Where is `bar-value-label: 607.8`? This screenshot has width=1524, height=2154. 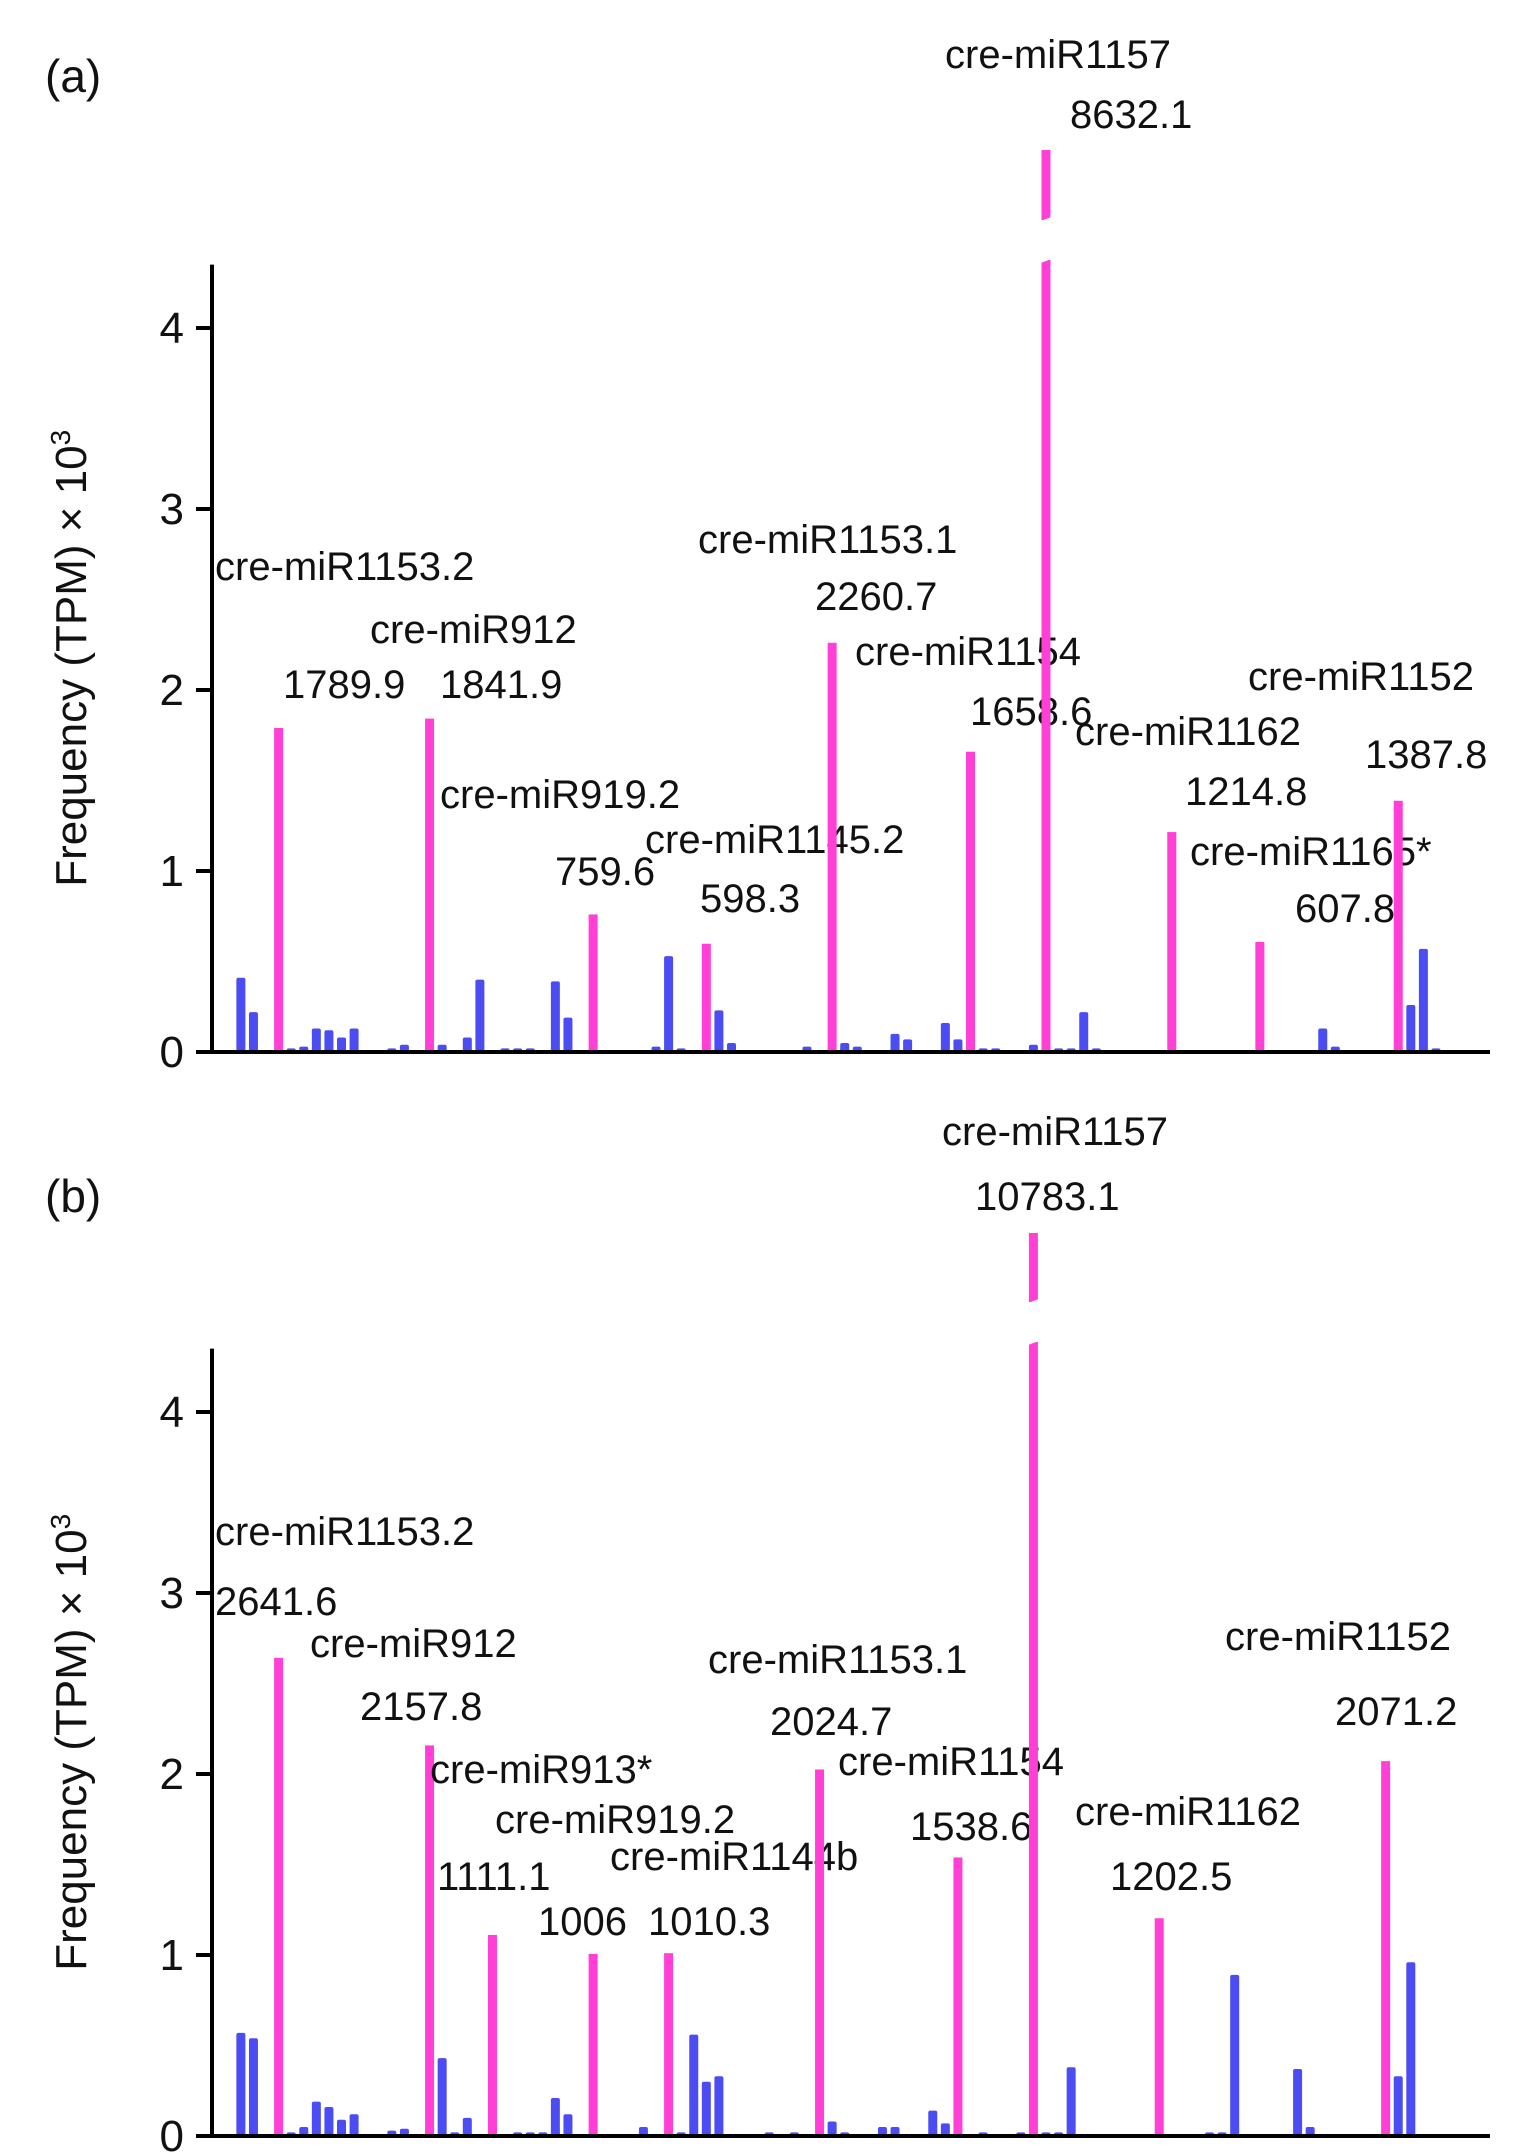 bar-value-label: 607.8 is located at coordinates (1345, 909).